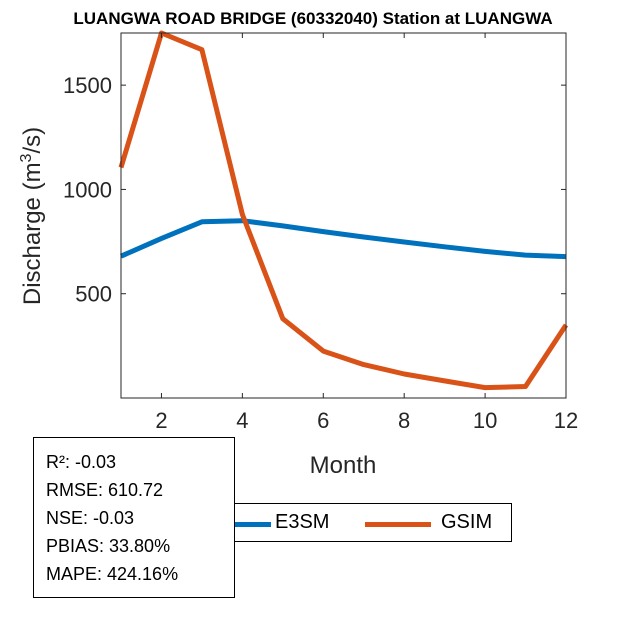 The image size is (625, 625). What do you see at coordinates (343, 239) in the screenshot?
I see `series-line-e3sm` at bounding box center [343, 239].